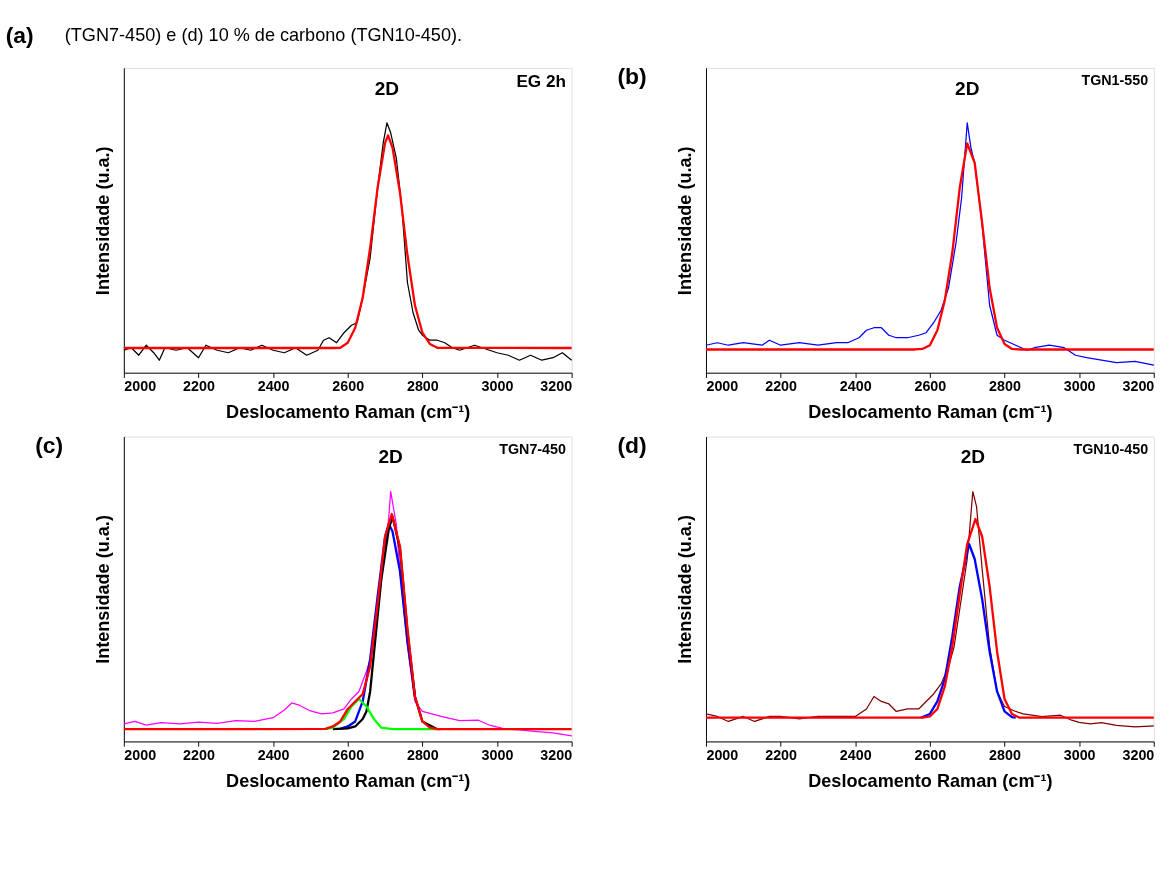 This screenshot has width=1170, height=891. Describe the element at coordinates (1111, 448) in the screenshot. I see `text: TGN10-450` at that location.